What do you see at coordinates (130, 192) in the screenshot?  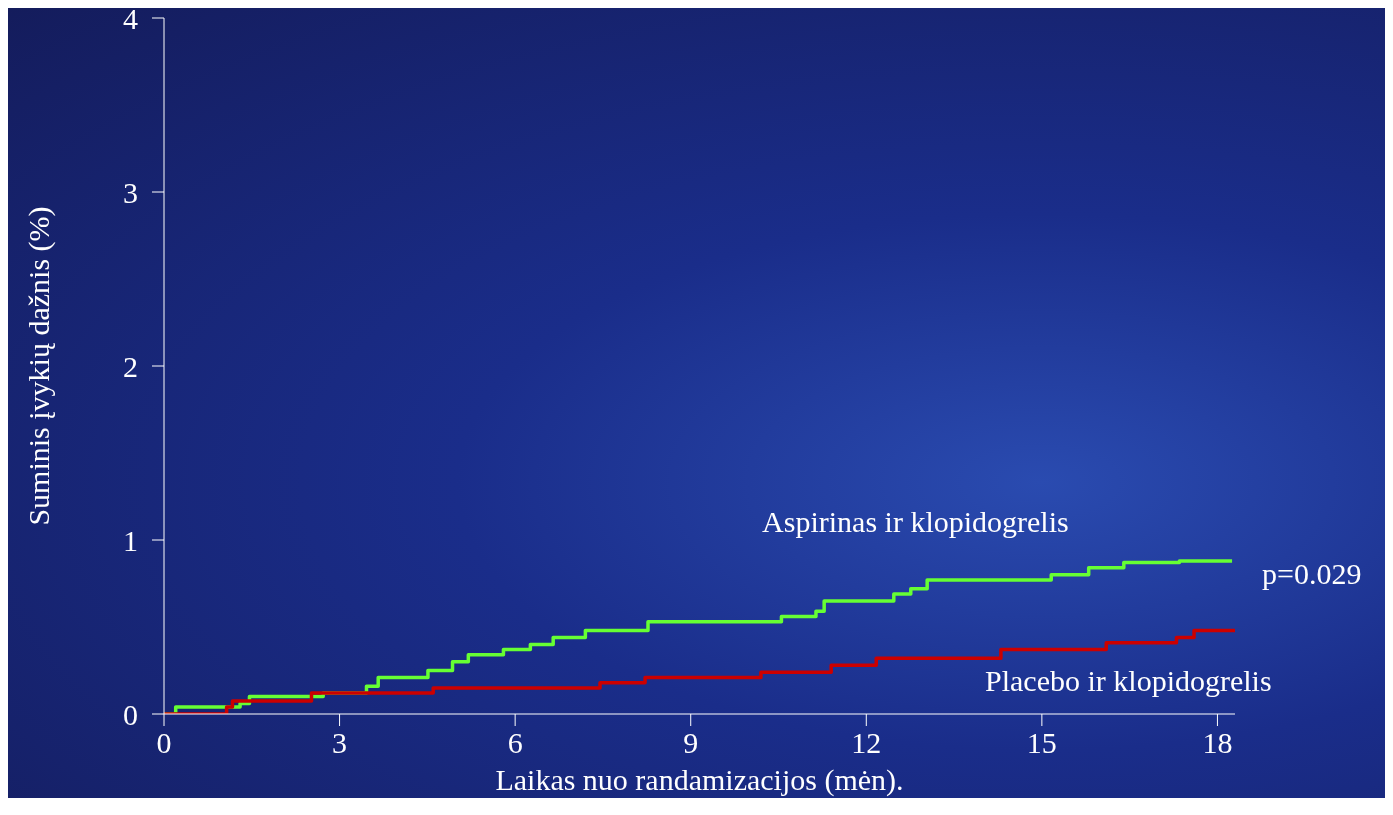 I see `y-tick-label: 3` at bounding box center [130, 192].